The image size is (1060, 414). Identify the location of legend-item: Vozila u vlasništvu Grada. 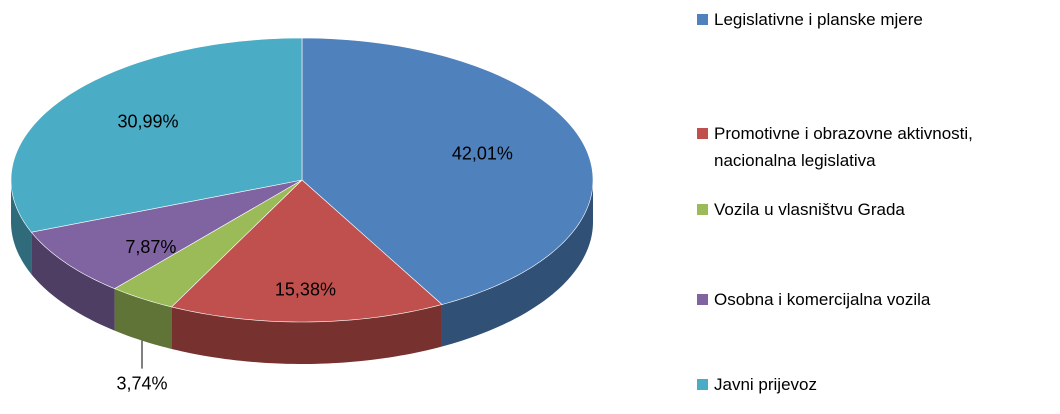
(836, 209).